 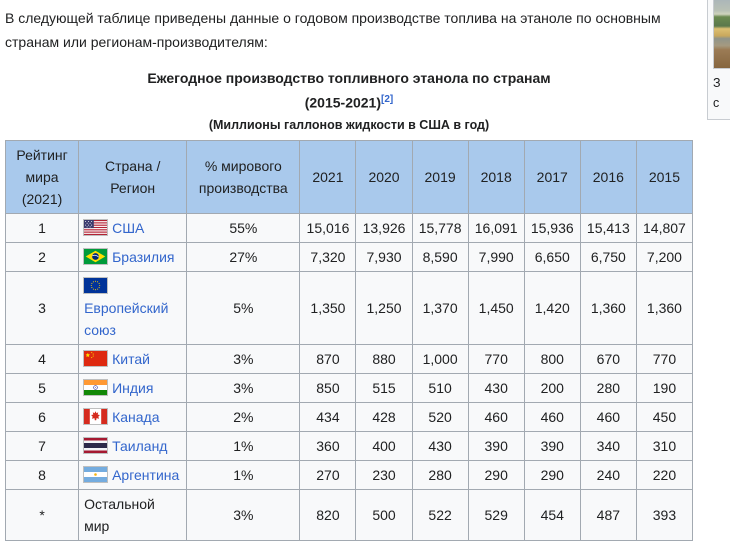 I want to click on value-cell: 8,590, so click(x=440, y=256).